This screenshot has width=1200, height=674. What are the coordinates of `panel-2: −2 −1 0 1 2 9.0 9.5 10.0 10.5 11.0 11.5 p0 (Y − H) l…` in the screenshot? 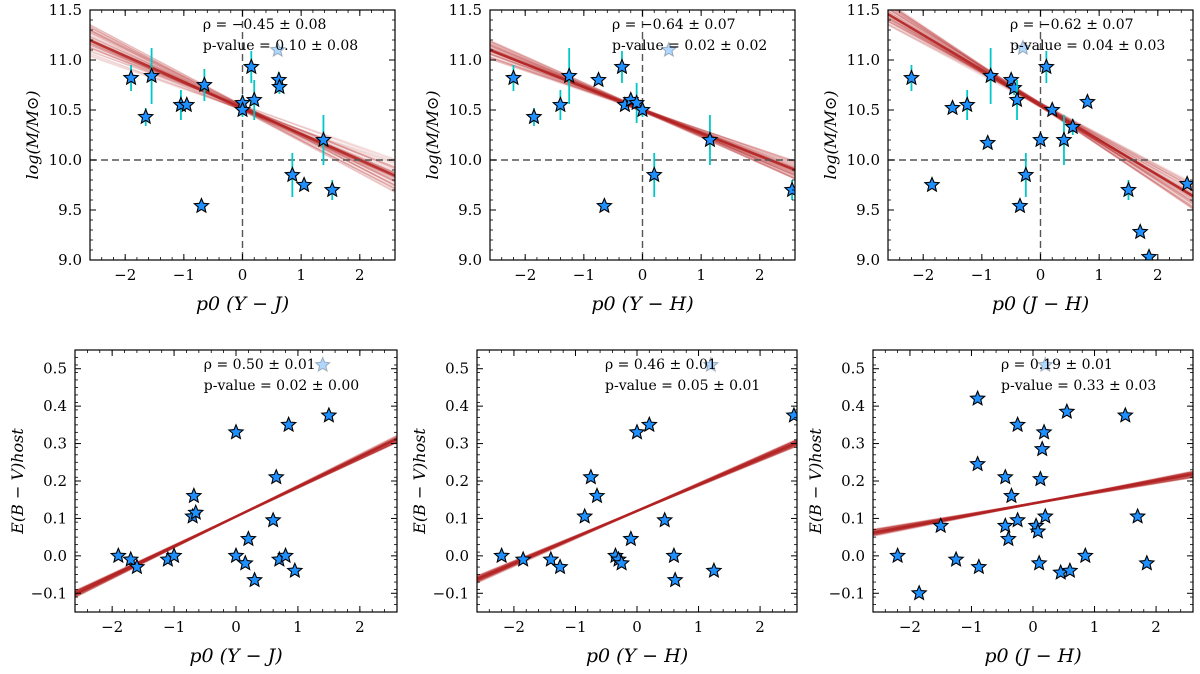 It's located at (609, 158).